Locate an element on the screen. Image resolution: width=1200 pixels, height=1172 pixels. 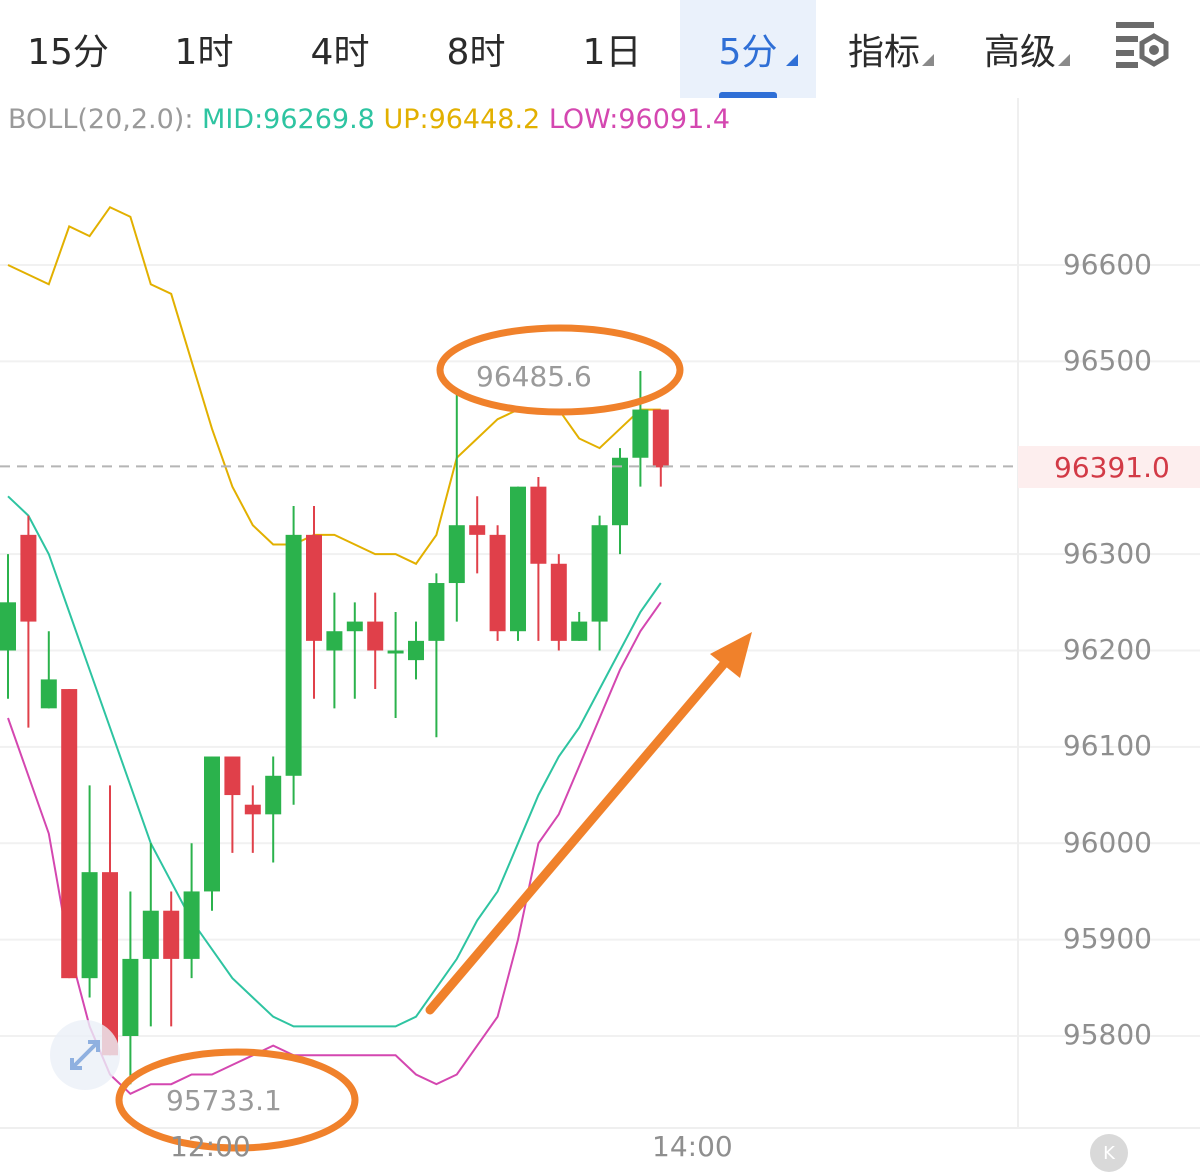
trend-arrow-head is located at coordinates (731, 655).